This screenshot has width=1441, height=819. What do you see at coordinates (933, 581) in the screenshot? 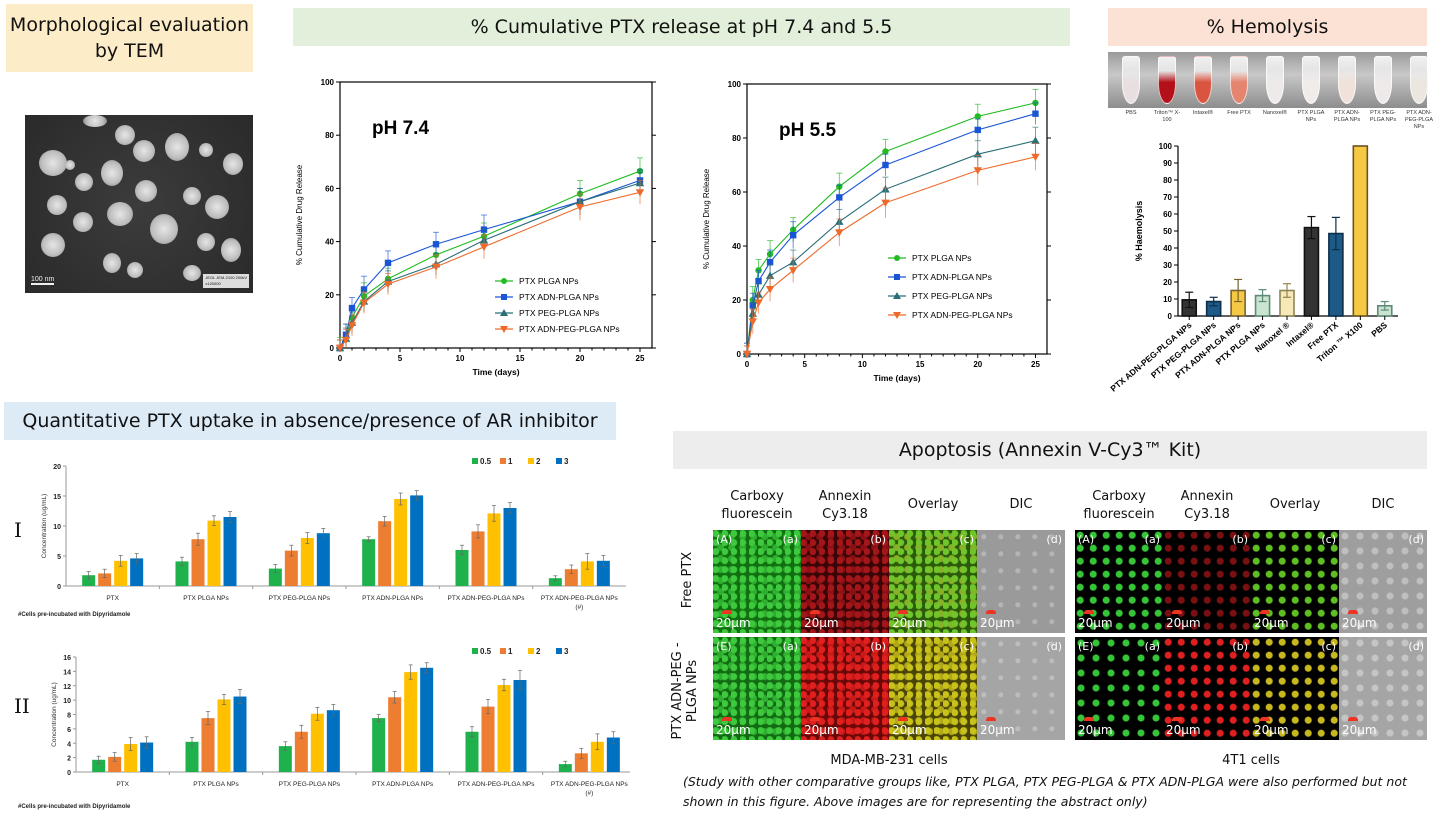
I see `micrograph-overlay-row1: (c) 20µm` at bounding box center [933, 581].